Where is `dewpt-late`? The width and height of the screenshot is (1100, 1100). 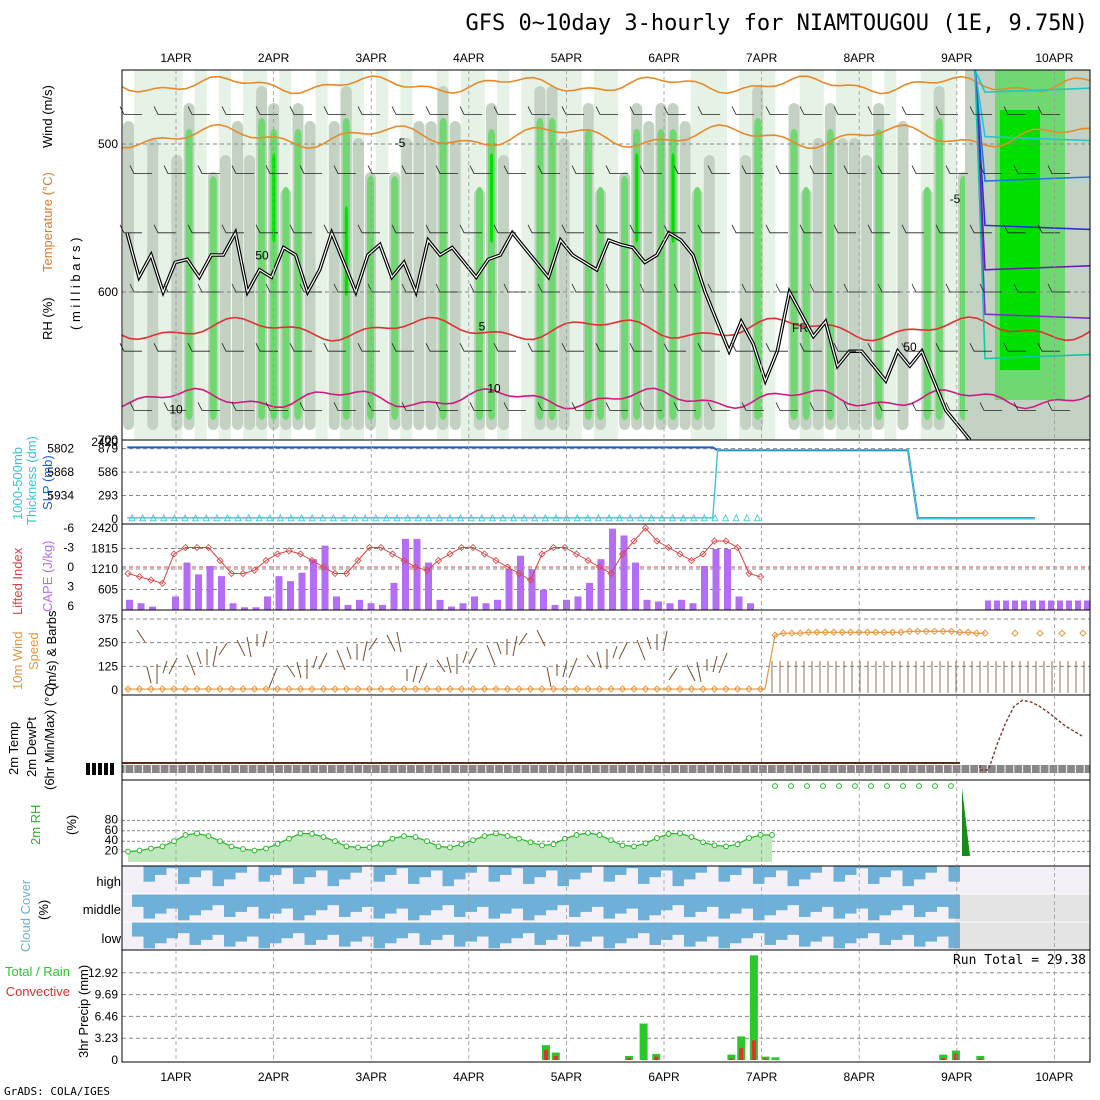 dewpt-late is located at coordinates (1031, 735).